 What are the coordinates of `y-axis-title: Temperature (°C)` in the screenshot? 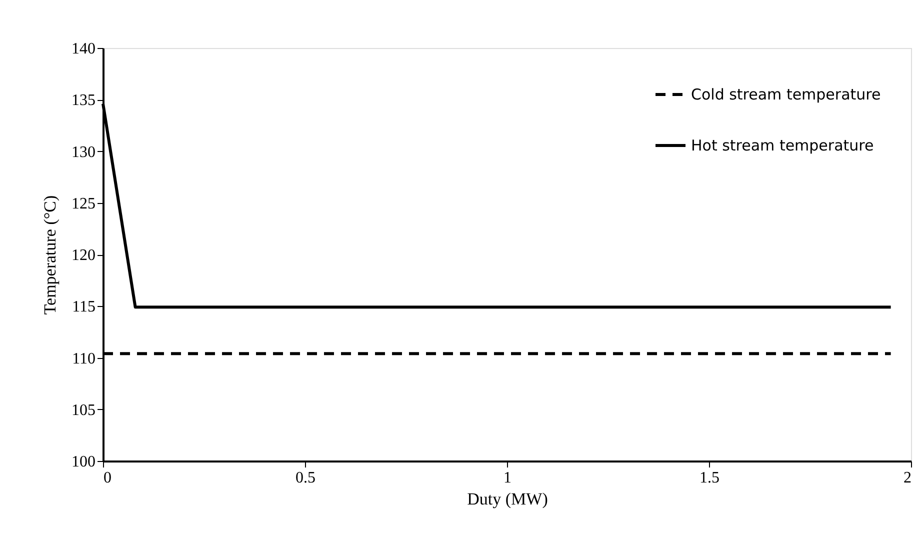 It's located at (50, 255).